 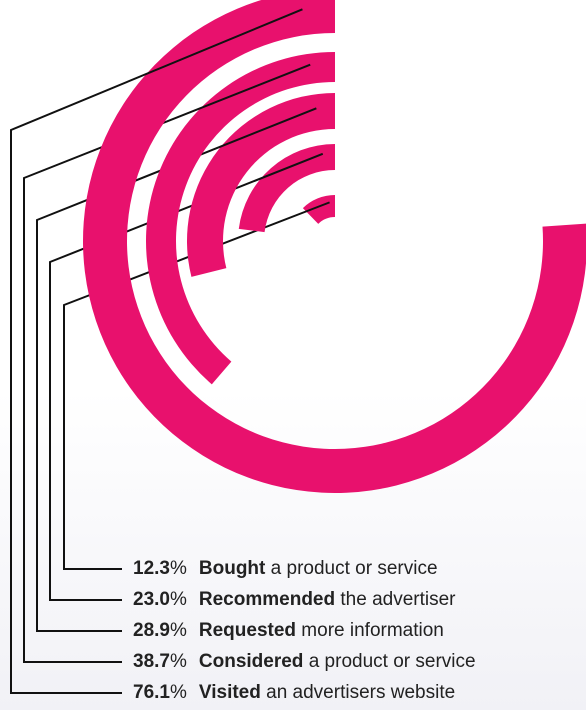 I want to click on legend-row-considered: 38.7% Considered a product or service, so click(x=304, y=662).